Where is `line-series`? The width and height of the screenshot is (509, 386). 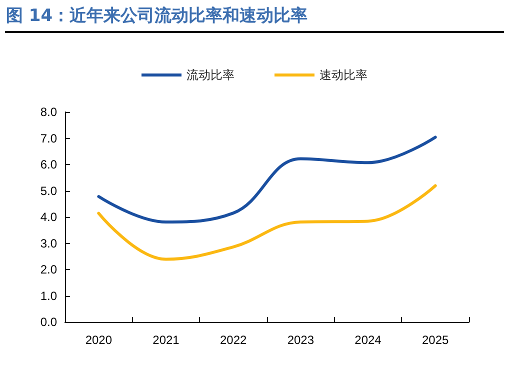 line-series is located at coordinates (267, 222).